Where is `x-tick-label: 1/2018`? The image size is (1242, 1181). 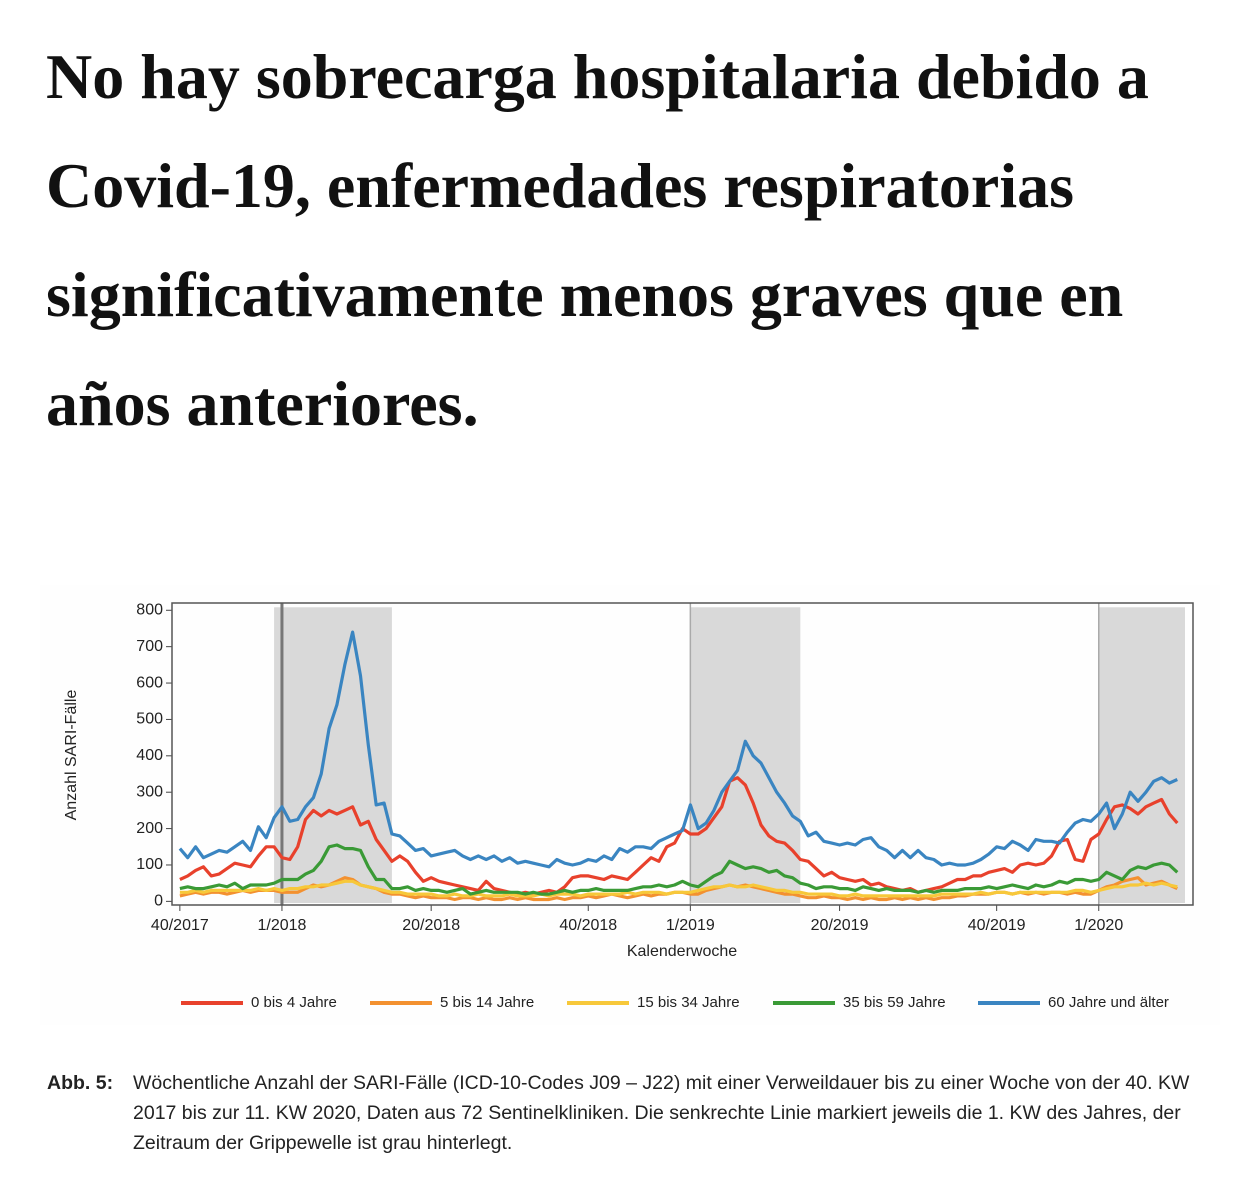
x-tick-label: 1/2018 is located at coordinates (281, 925).